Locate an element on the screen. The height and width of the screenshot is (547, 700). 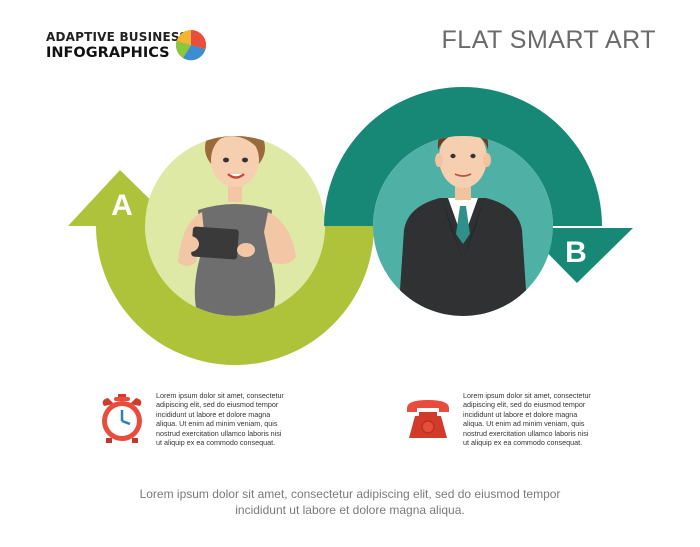
pie-logo-icon is located at coordinates (191, 45).